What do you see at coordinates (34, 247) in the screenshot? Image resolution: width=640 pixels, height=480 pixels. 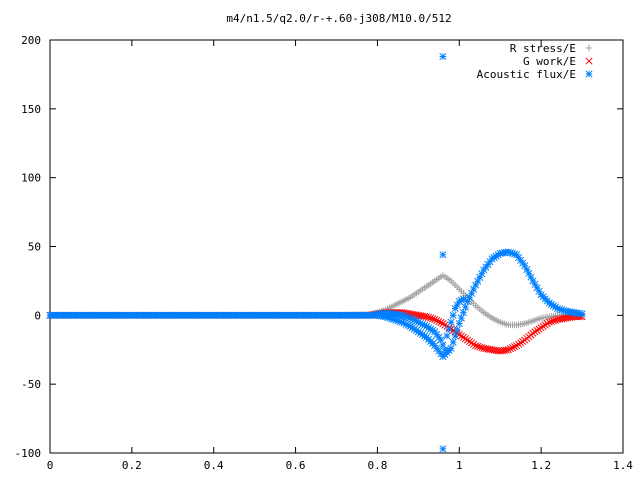 I see `y-tick-label: 50` at bounding box center [34, 247].